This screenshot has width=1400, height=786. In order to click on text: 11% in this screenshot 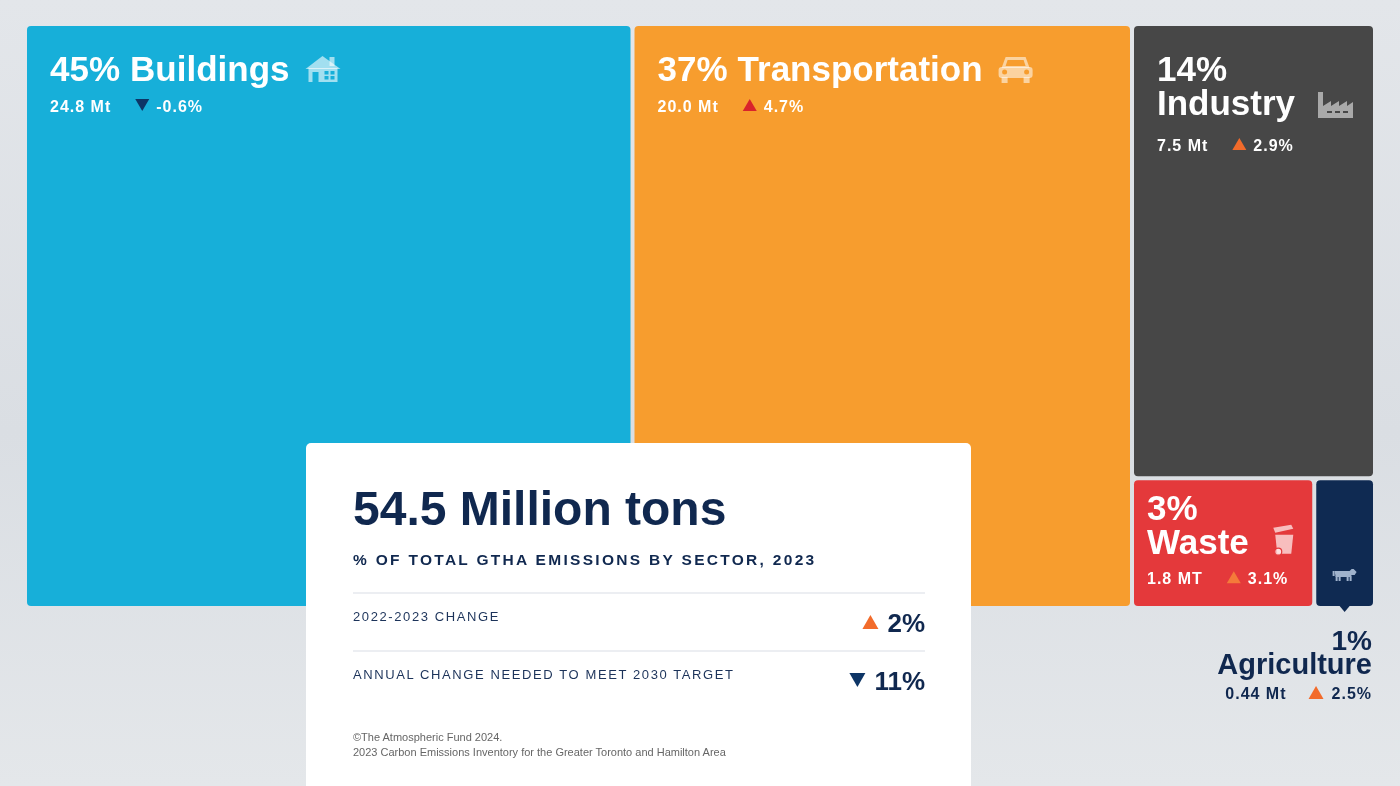, I will do `click(899, 681)`.